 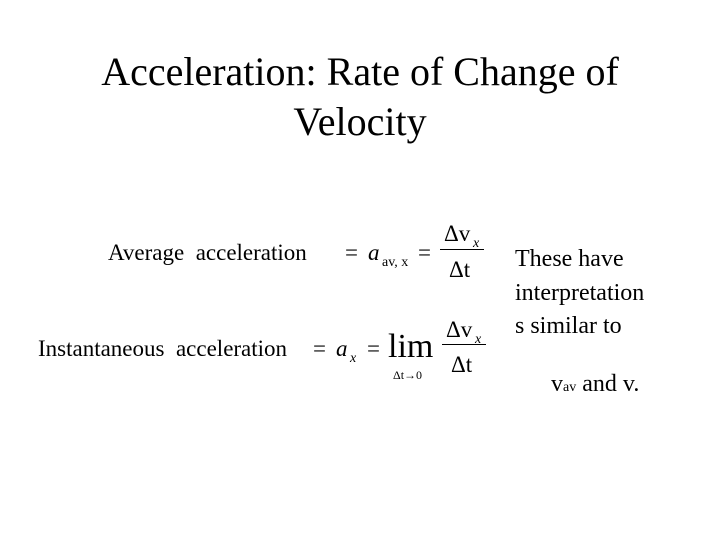 I want to click on title-line: Acceleration: Rate of Change of, so click(x=360, y=71).